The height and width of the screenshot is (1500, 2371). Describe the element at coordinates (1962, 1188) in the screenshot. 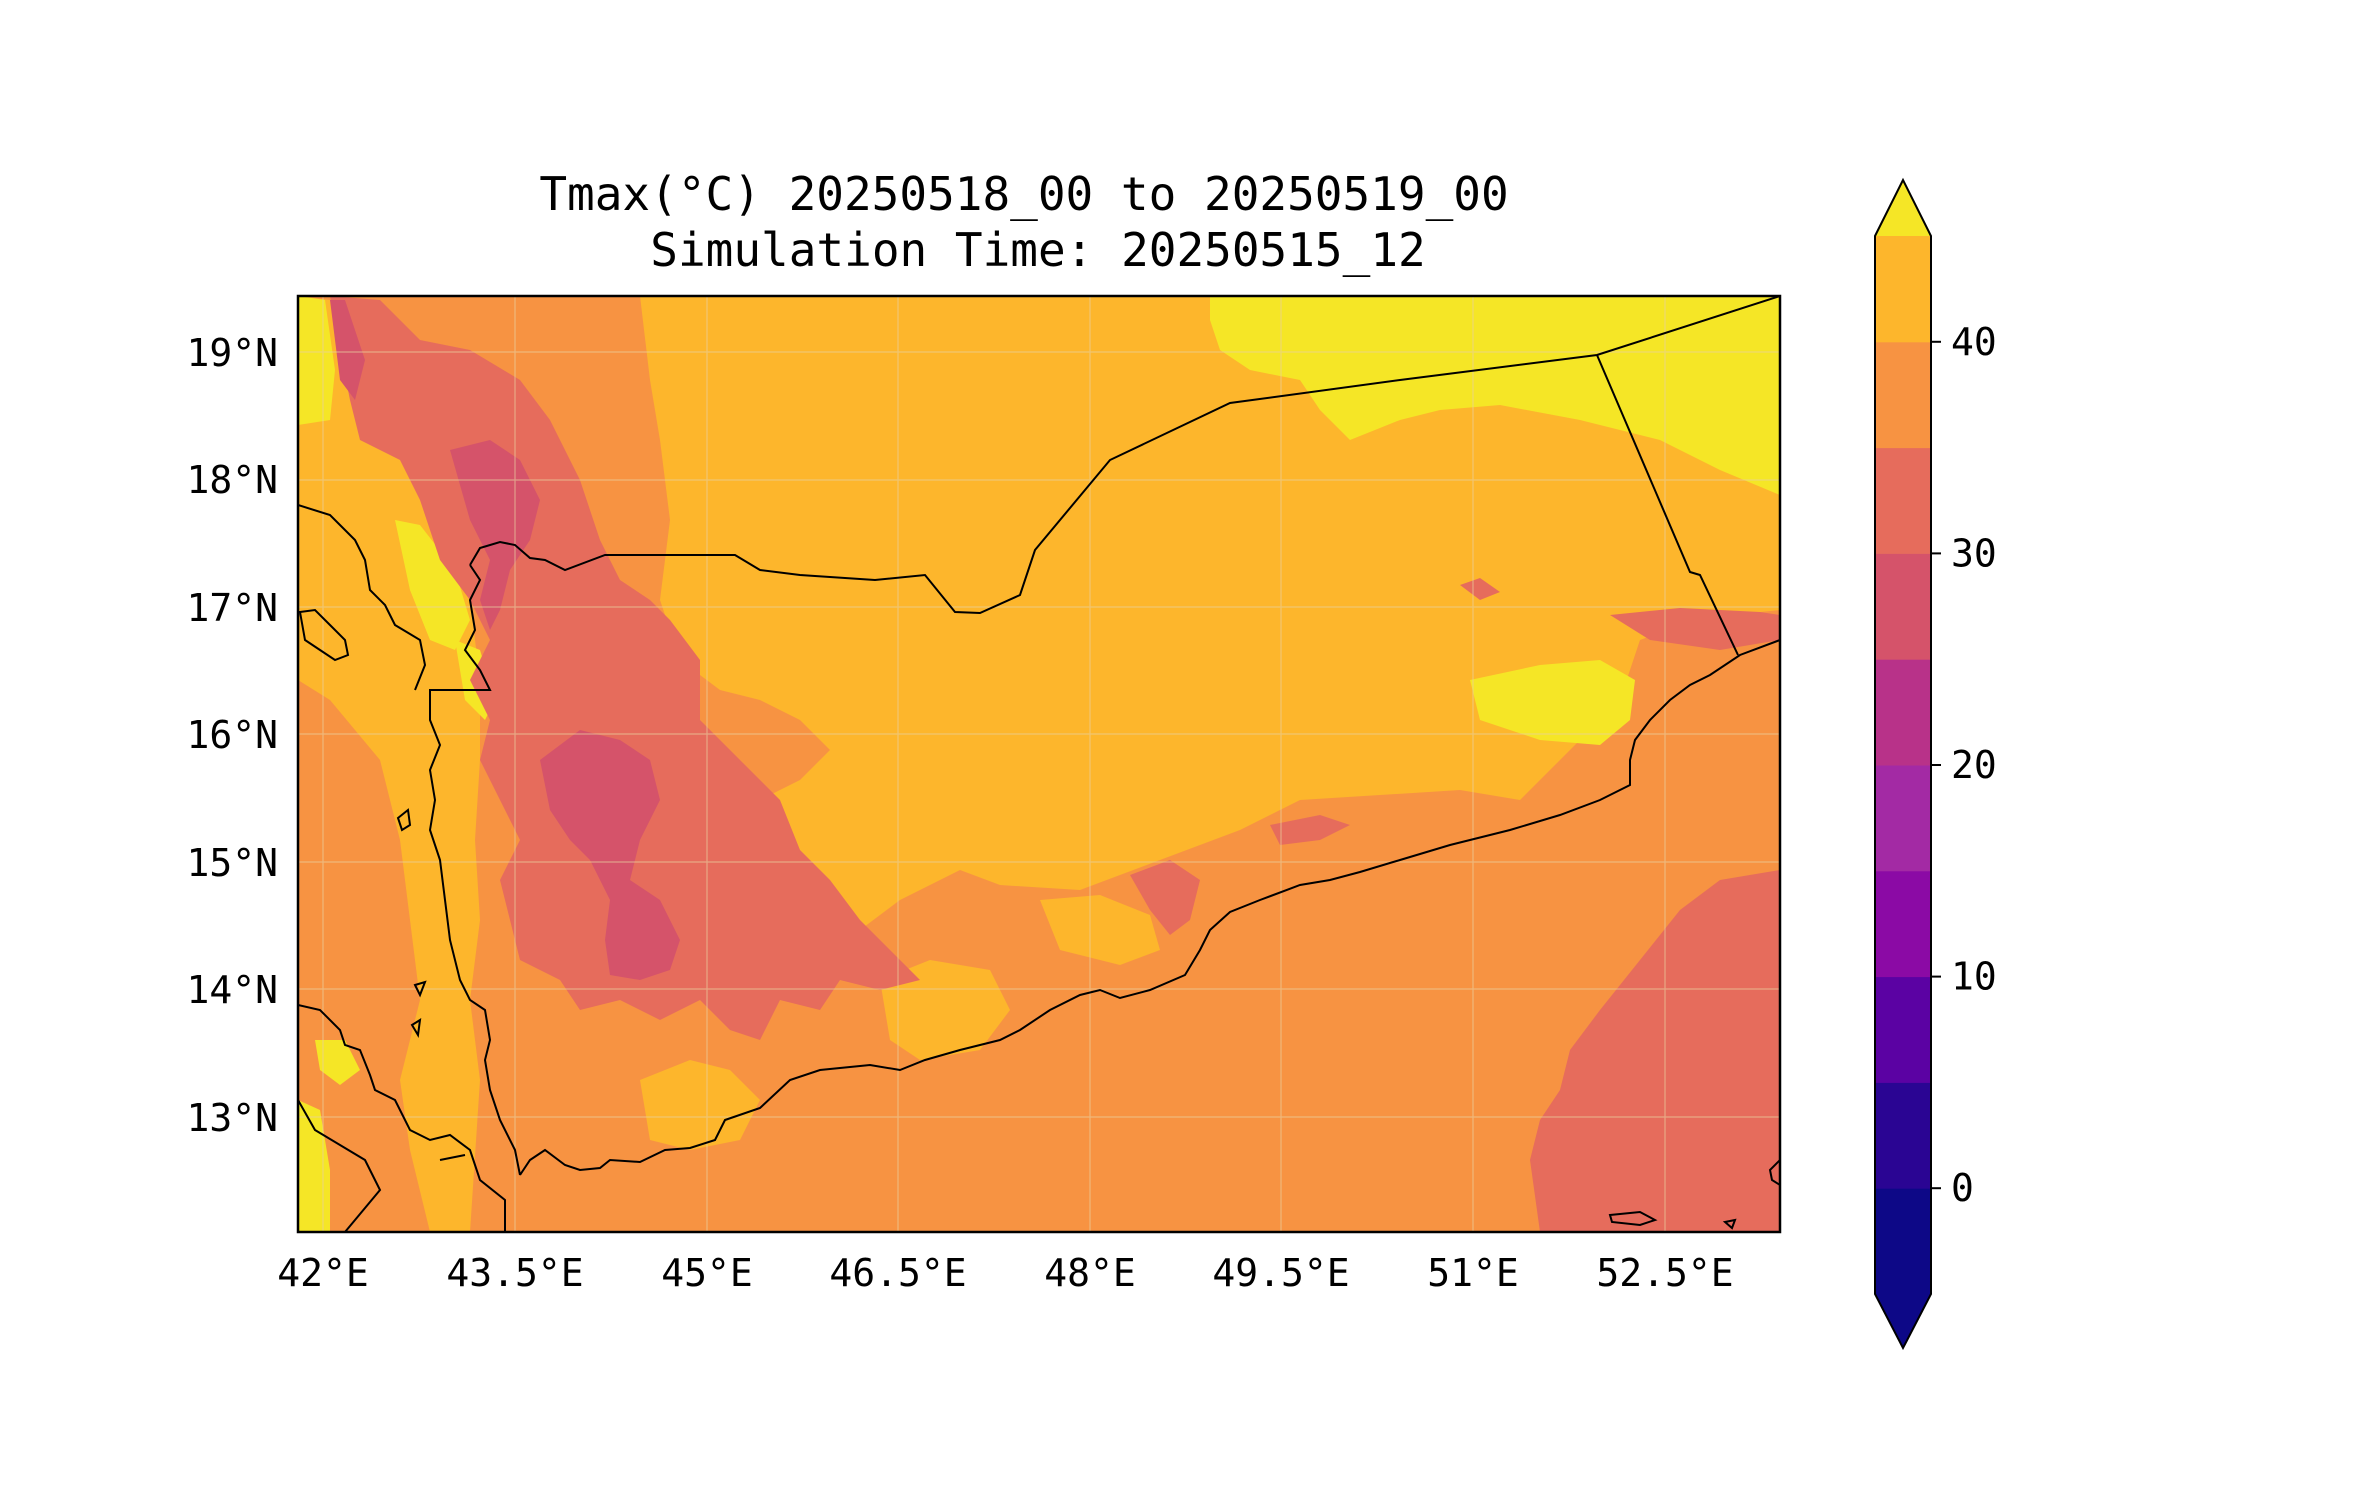

I see `colorbar-tick-label: 0` at that location.